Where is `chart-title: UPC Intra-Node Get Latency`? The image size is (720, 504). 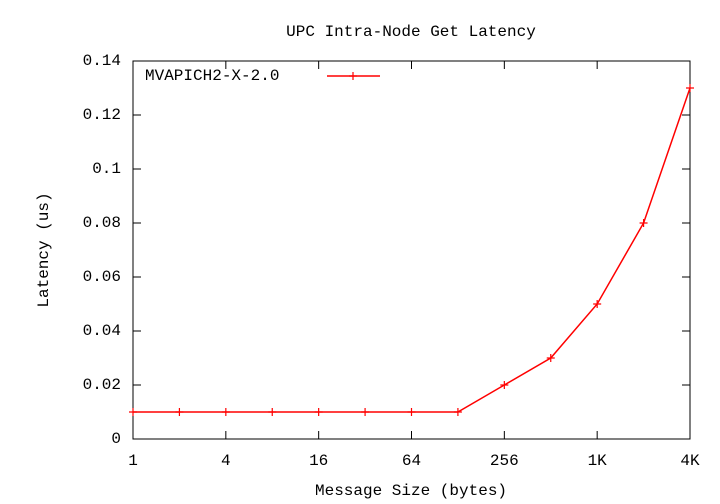 chart-title: UPC Intra-Node Get Latency is located at coordinates (411, 32).